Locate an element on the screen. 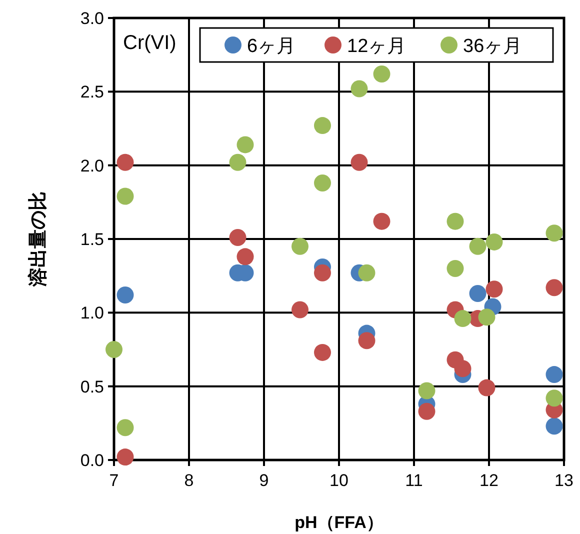 Image resolution: width=580 pixels, height=534 pixels. x-tick-label: 9 is located at coordinates (264, 480).